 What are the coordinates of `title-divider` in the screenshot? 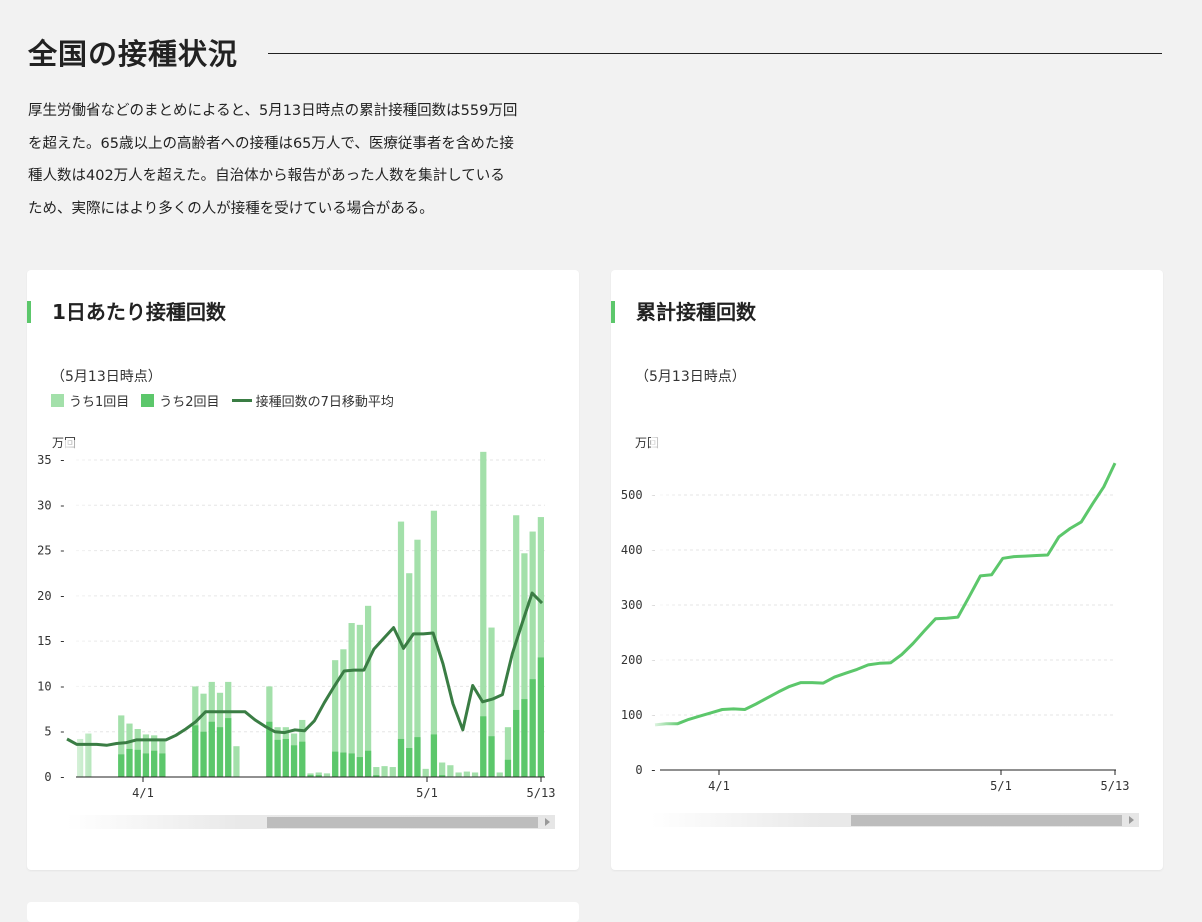 It's located at (715, 53).